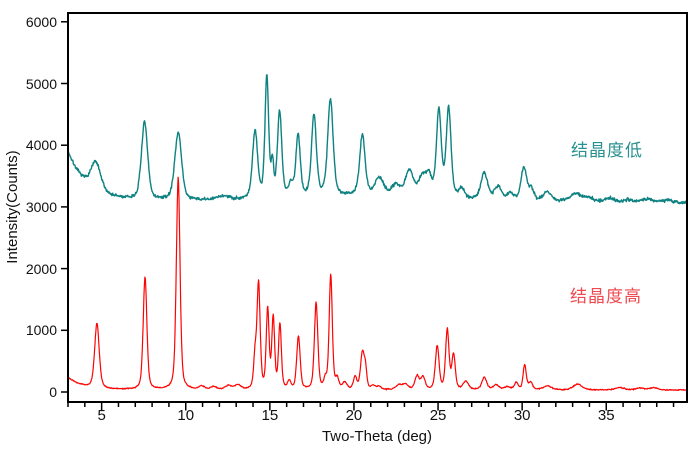  What do you see at coordinates (64, 207) in the screenshot?
I see `y-axis-ticks` at bounding box center [64, 207].